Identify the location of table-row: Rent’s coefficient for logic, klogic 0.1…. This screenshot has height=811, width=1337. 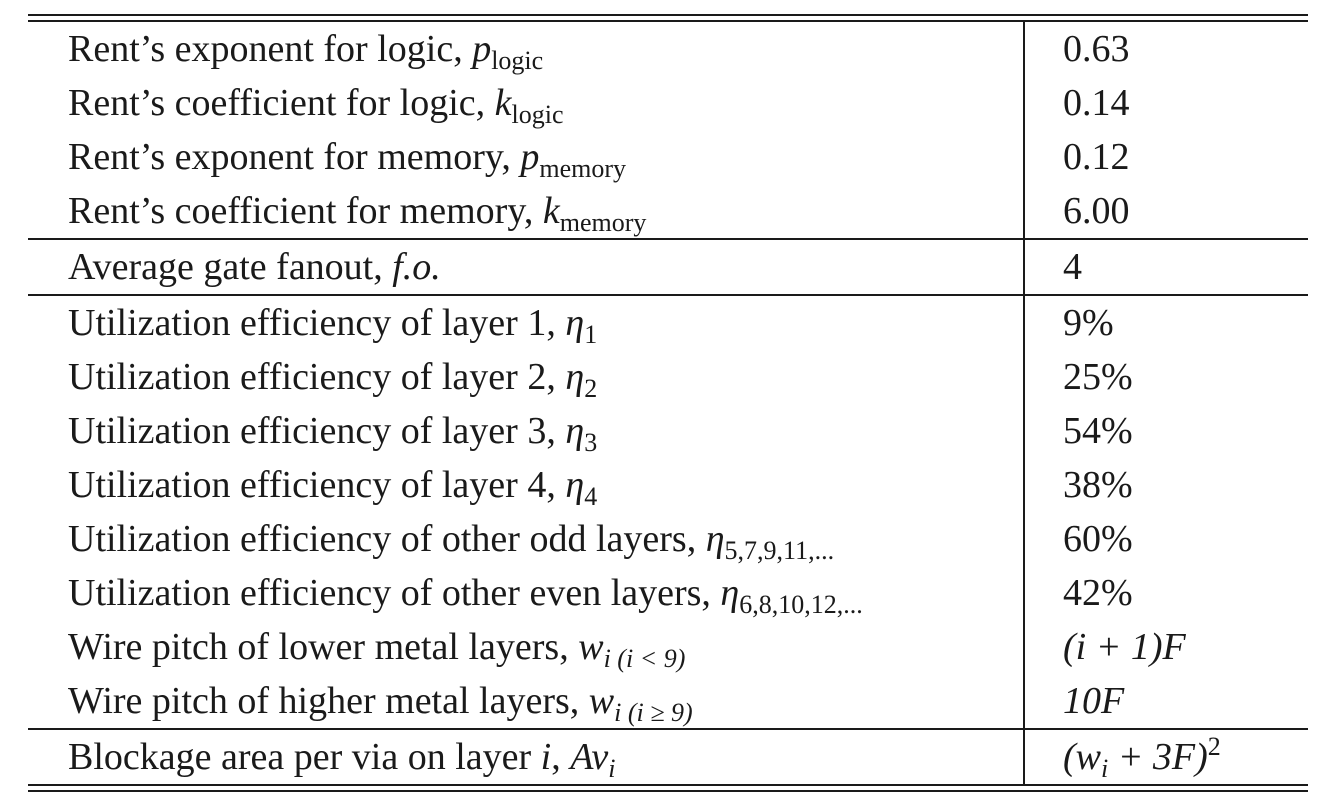
(668, 103).